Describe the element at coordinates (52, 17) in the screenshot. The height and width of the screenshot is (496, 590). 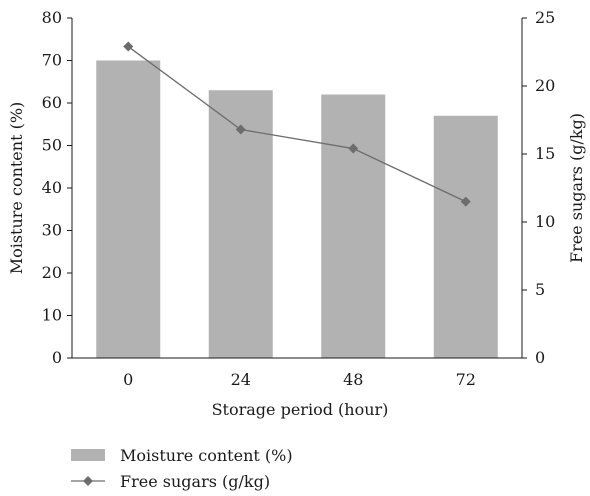
I see `y-tick-label-left: 80` at that location.